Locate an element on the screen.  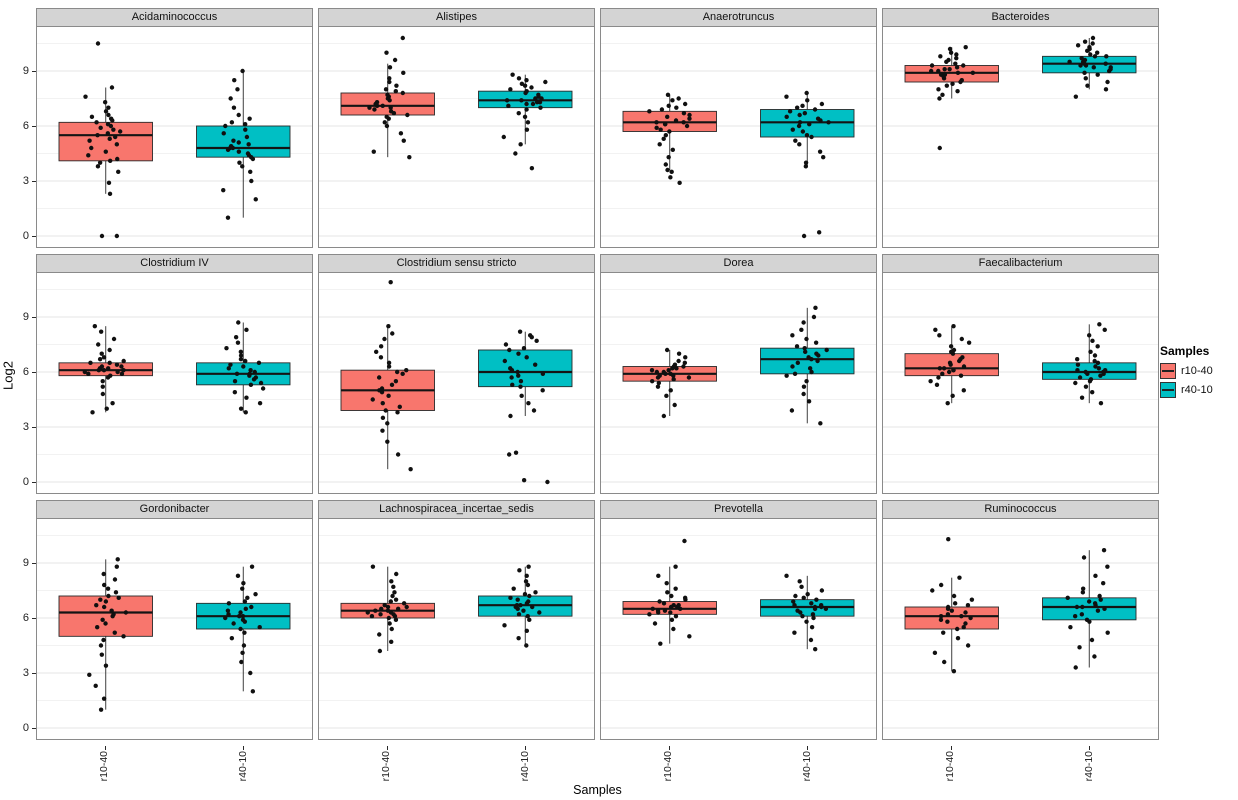
facet-panel-clostridium-iv: Clostridium IV is located at coordinates (174, 374).